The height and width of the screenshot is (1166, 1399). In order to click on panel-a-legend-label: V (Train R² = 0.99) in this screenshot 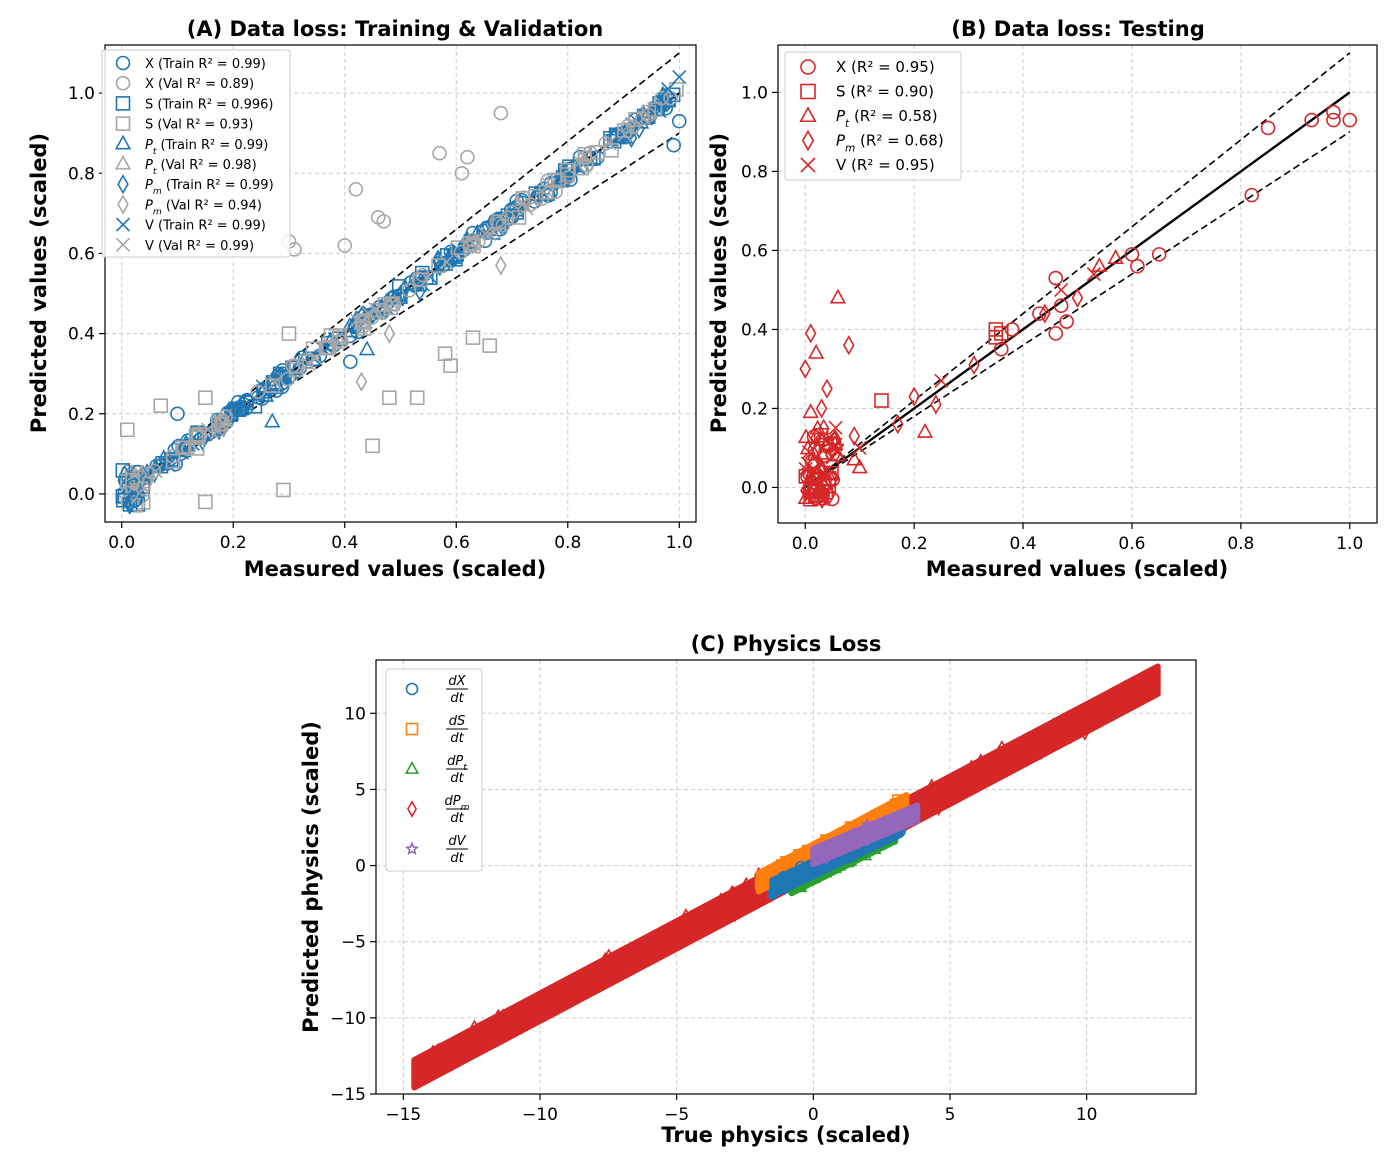, I will do `click(205, 226)`.